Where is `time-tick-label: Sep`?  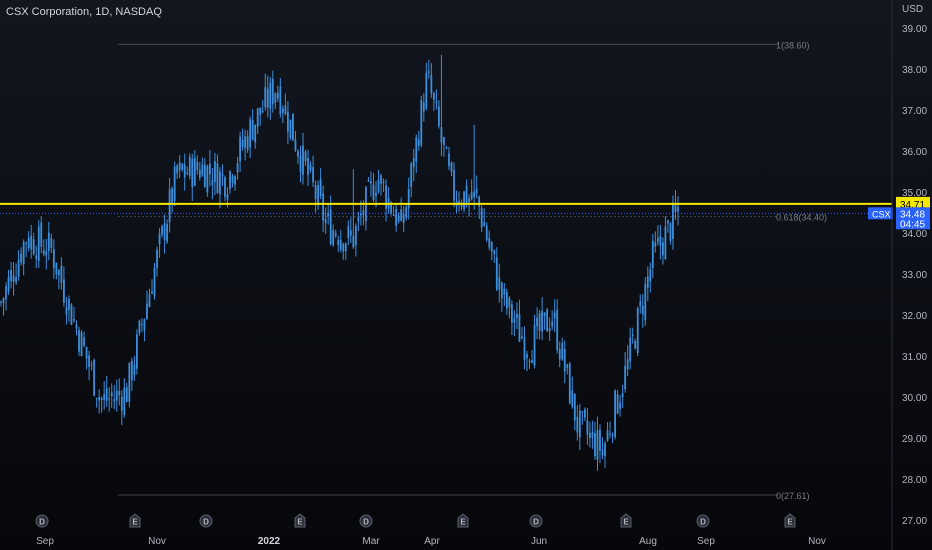
time-tick-label: Sep is located at coordinates (706, 541).